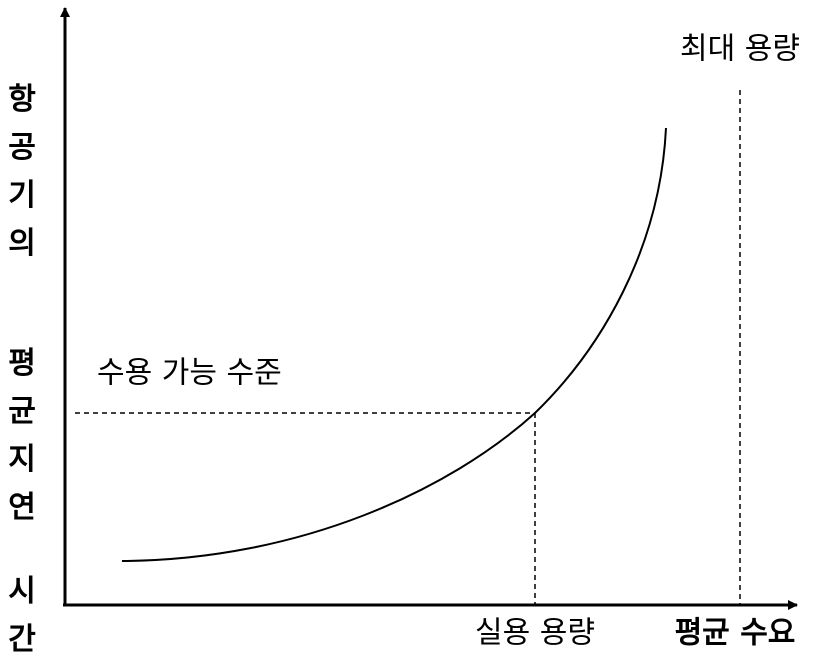  Describe the element at coordinates (735, 633) in the screenshot. I see `x-axis-label: 평균 수요` at that location.